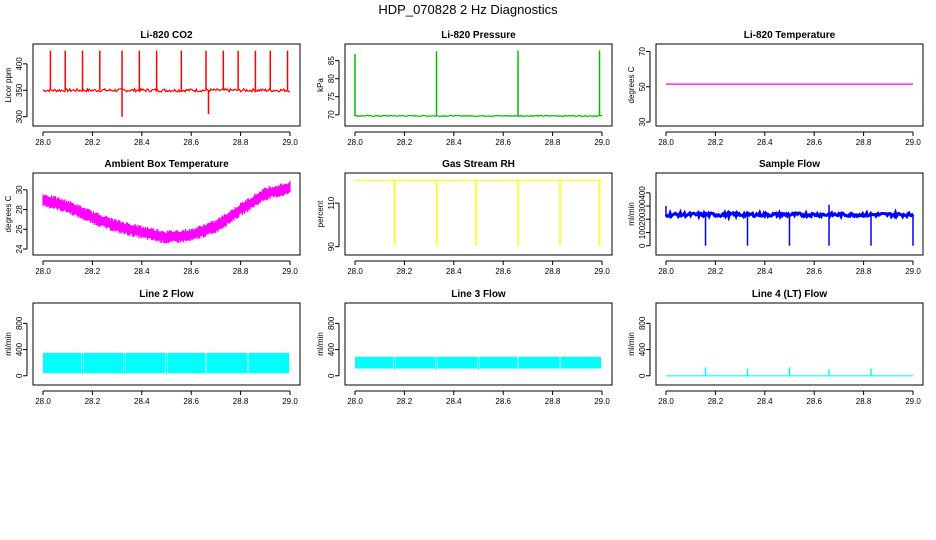 The width and height of the screenshot is (936, 540). What do you see at coordinates (478, 294) in the screenshot?
I see `chart-title: Line 3 Flow` at bounding box center [478, 294].